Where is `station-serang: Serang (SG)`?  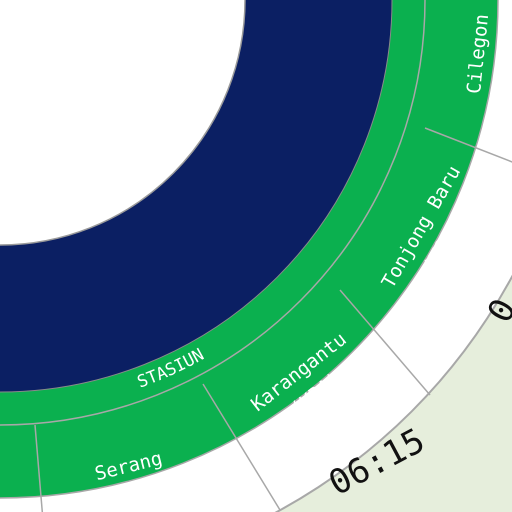 station-serang: Serang (SG) is located at coordinates (132, 479).